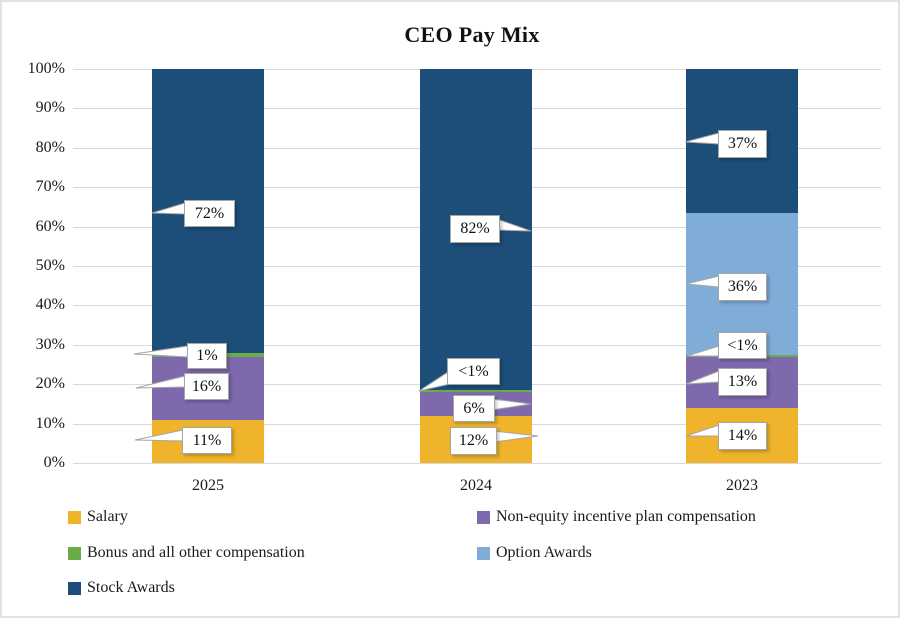 The image size is (900, 618). What do you see at coordinates (209, 213) in the screenshot?
I see `data-label-2025-4: 72%` at bounding box center [209, 213].